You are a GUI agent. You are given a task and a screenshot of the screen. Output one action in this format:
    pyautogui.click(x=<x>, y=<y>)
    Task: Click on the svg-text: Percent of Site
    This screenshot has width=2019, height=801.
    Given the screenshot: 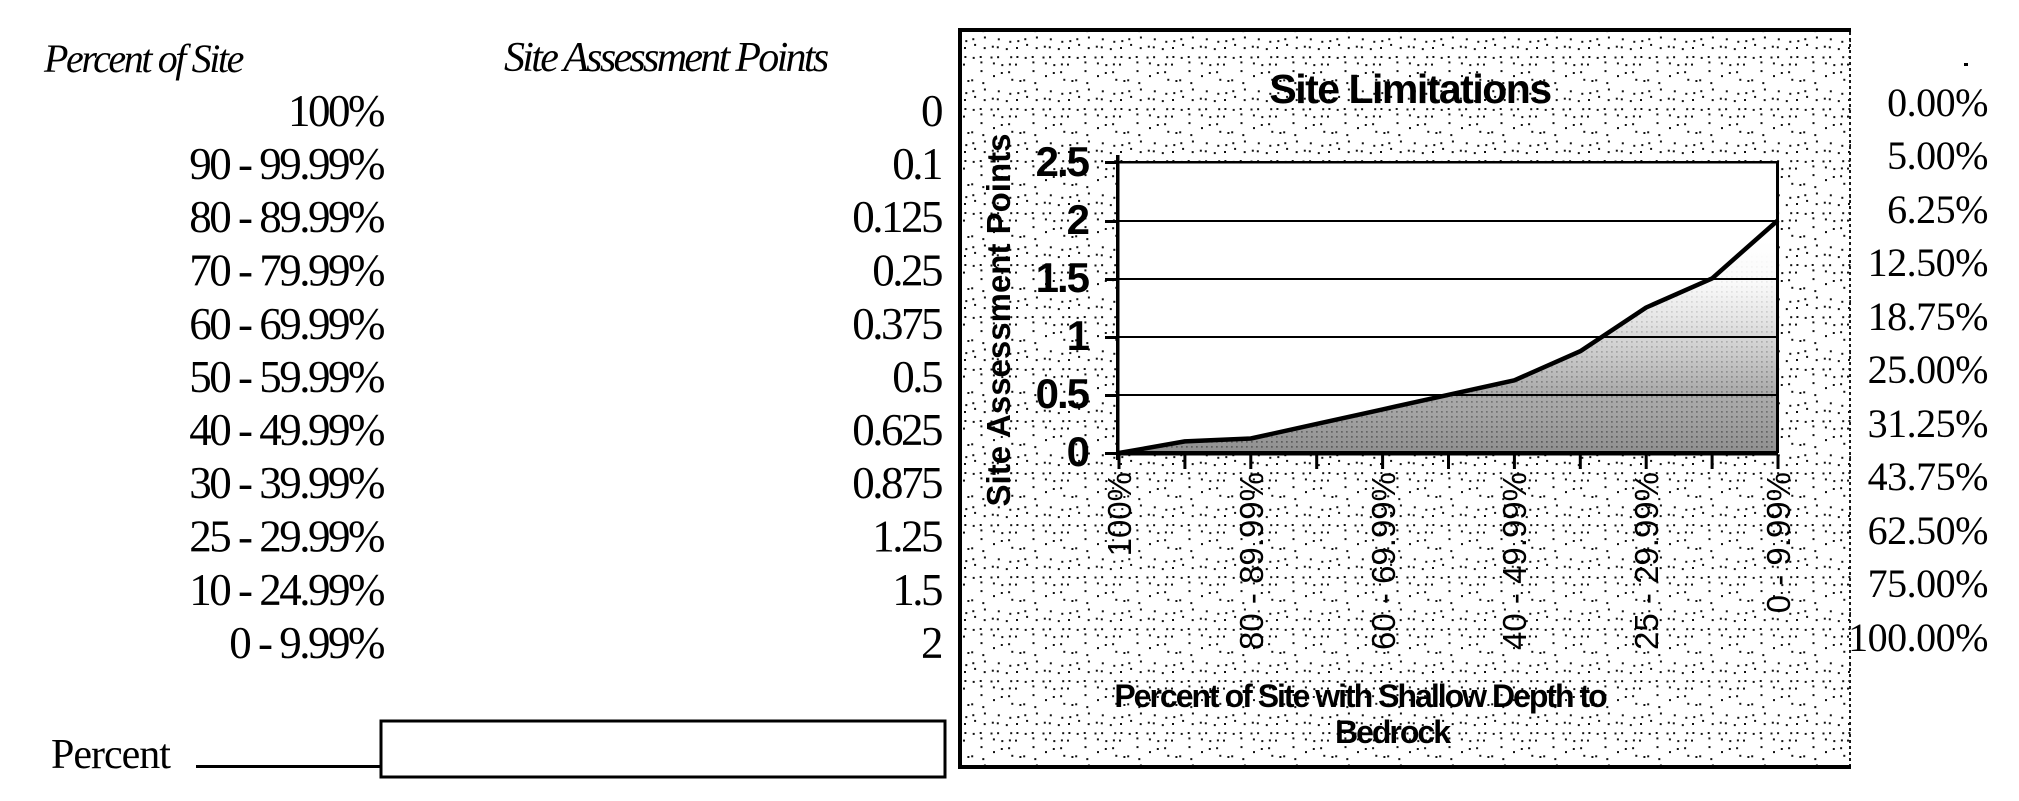 What is the action you would take?
    pyautogui.click(x=143, y=58)
    